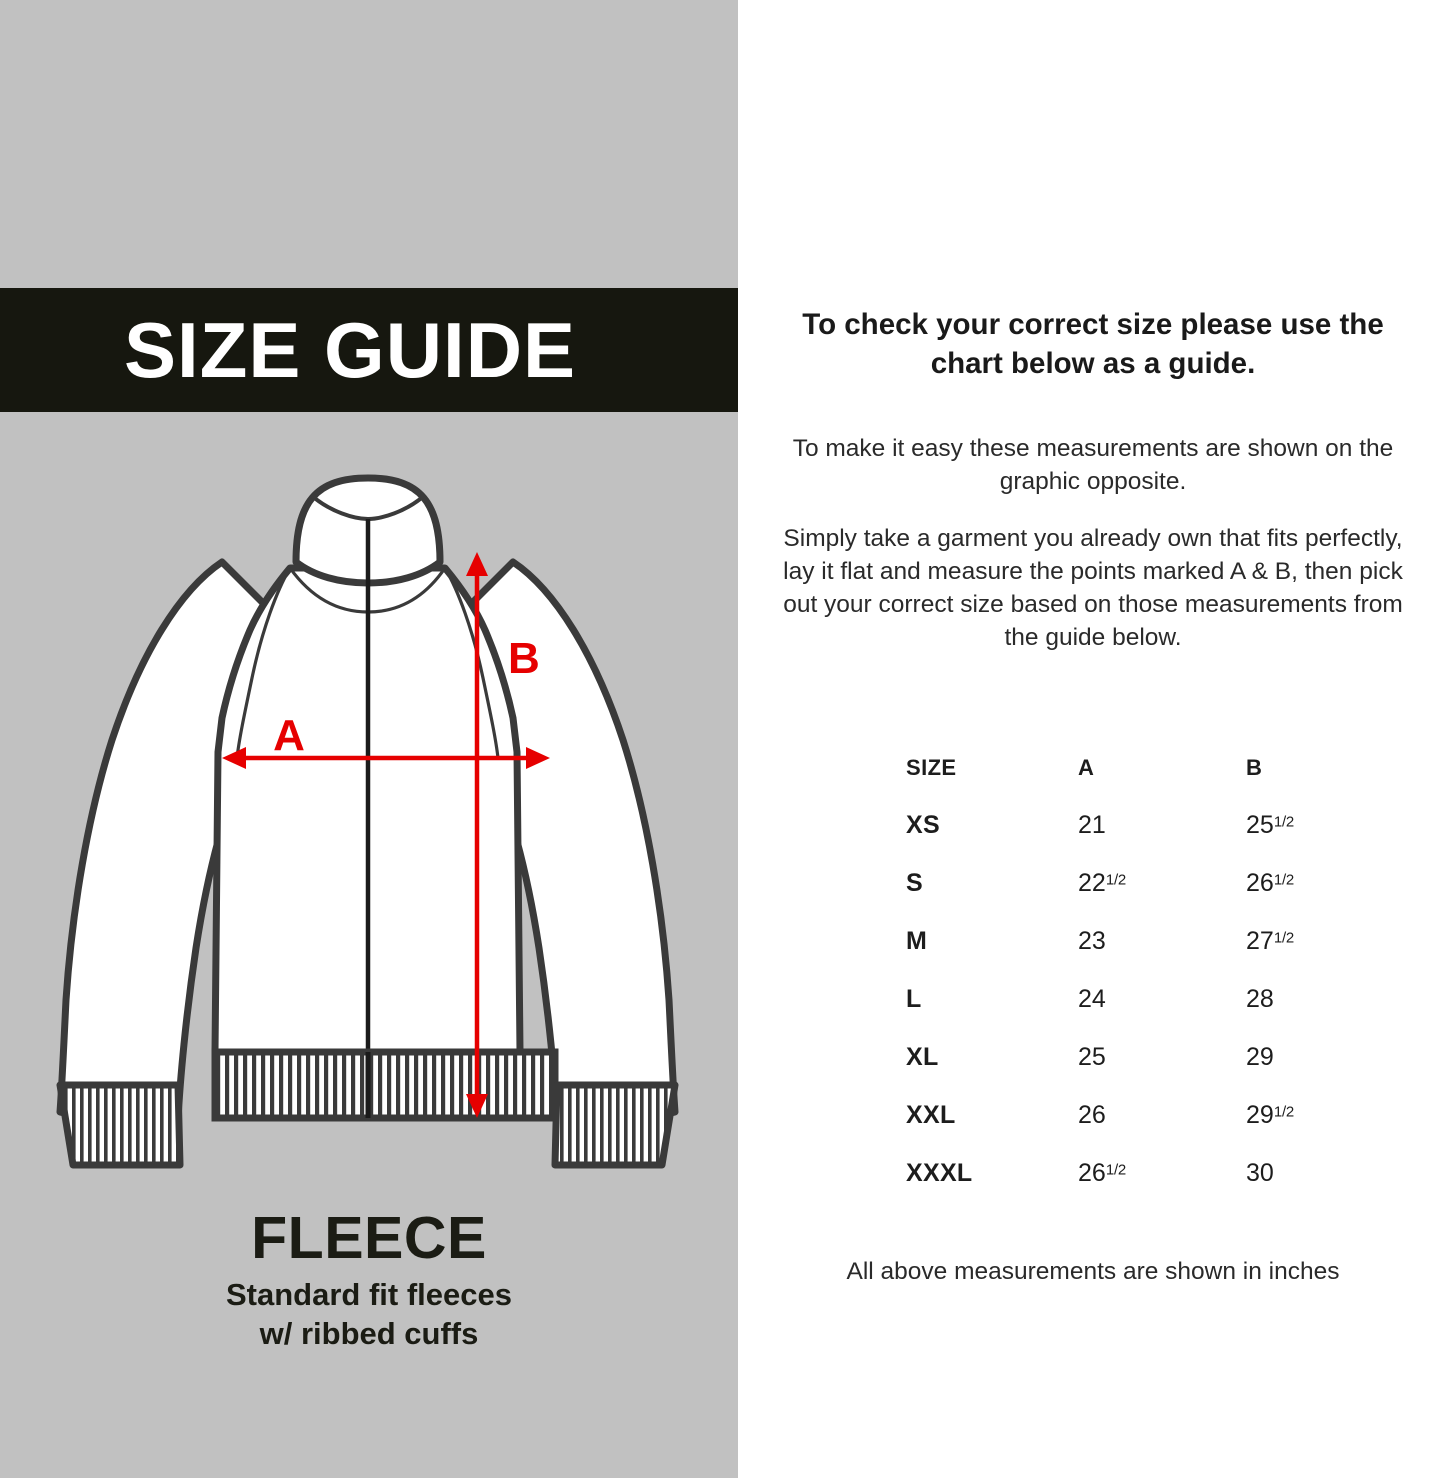 Image resolution: width=1445 pixels, height=1478 pixels. I want to click on cell-b-whole: 25, so click(1260, 824).